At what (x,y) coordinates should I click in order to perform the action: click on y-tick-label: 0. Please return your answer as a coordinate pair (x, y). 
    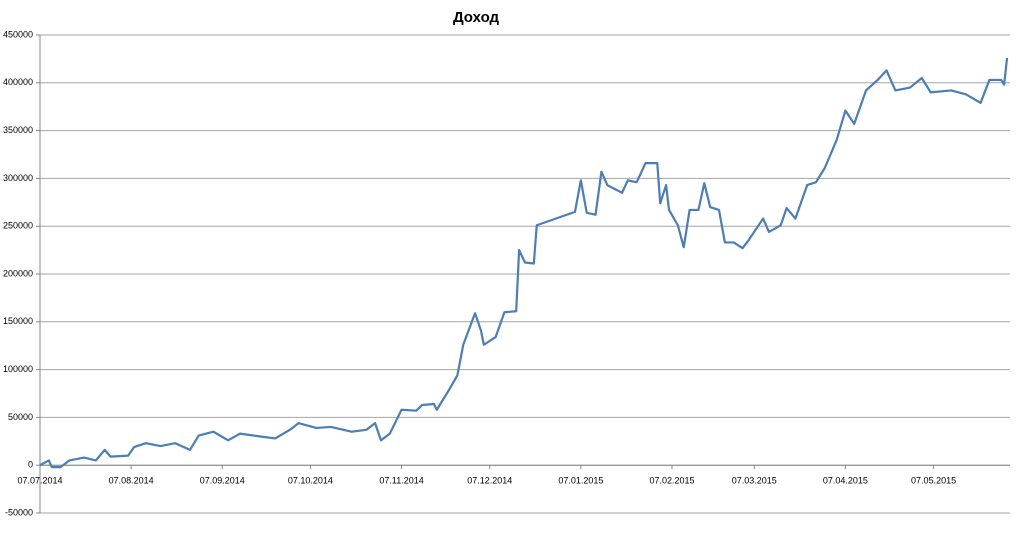
    Looking at the image, I should click on (30, 465).